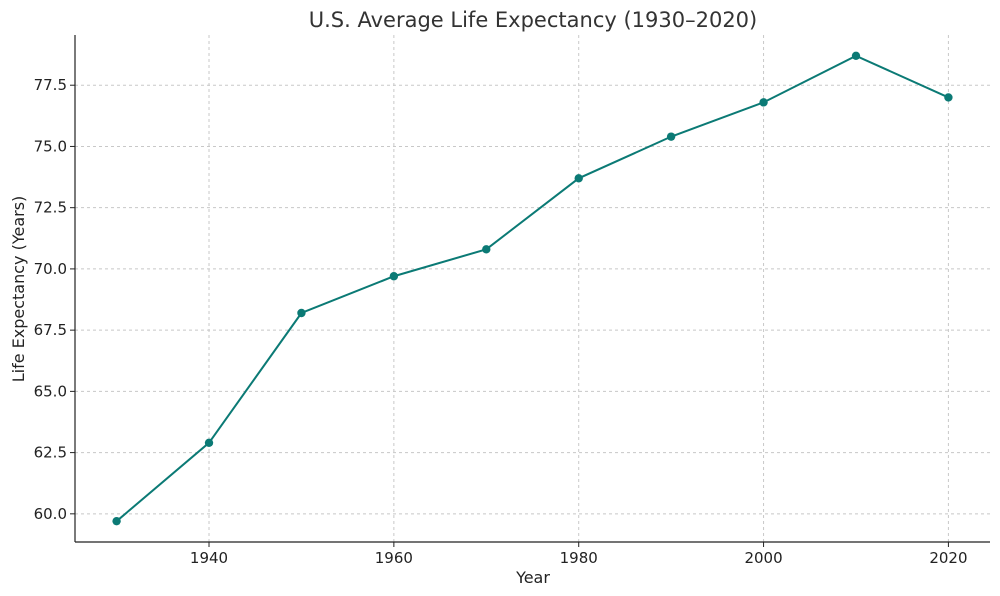 Image resolution: width=1000 pixels, height=596 pixels. Describe the element at coordinates (50, 85) in the screenshot. I see `y-tick-label: 77.5` at that location.